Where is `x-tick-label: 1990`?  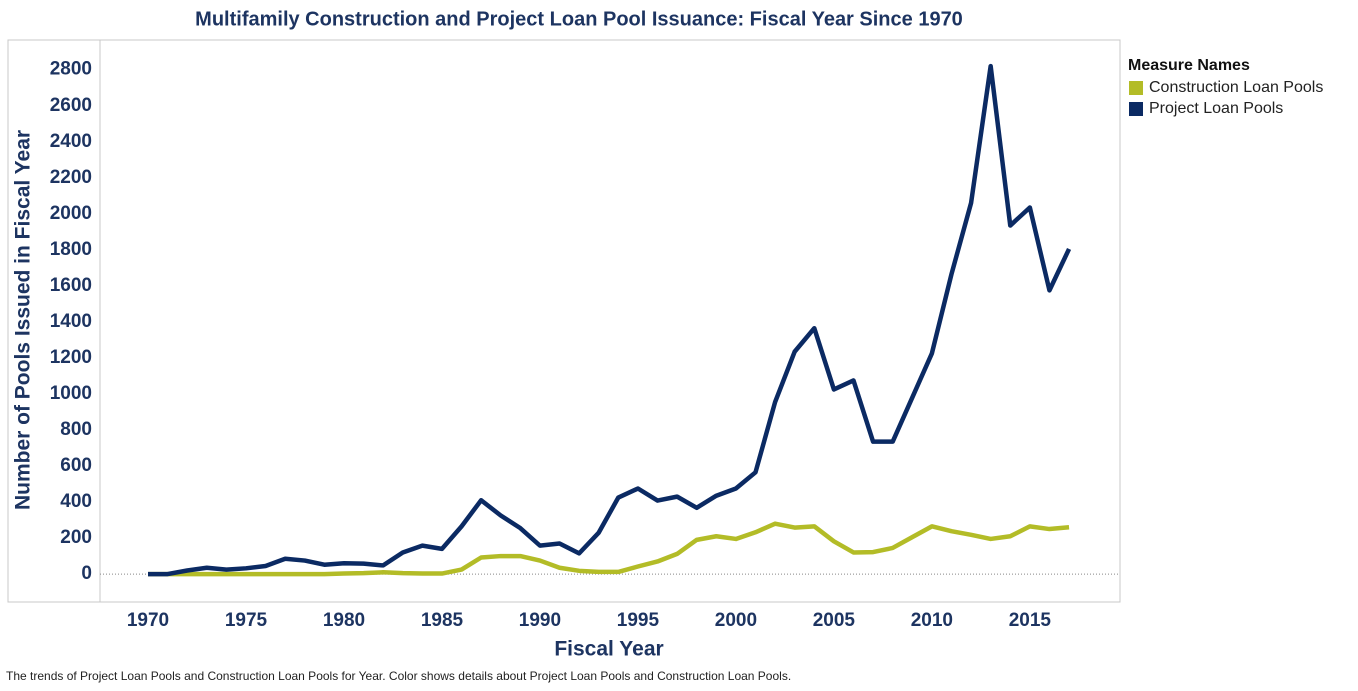 x-tick-label: 1990 is located at coordinates (540, 620).